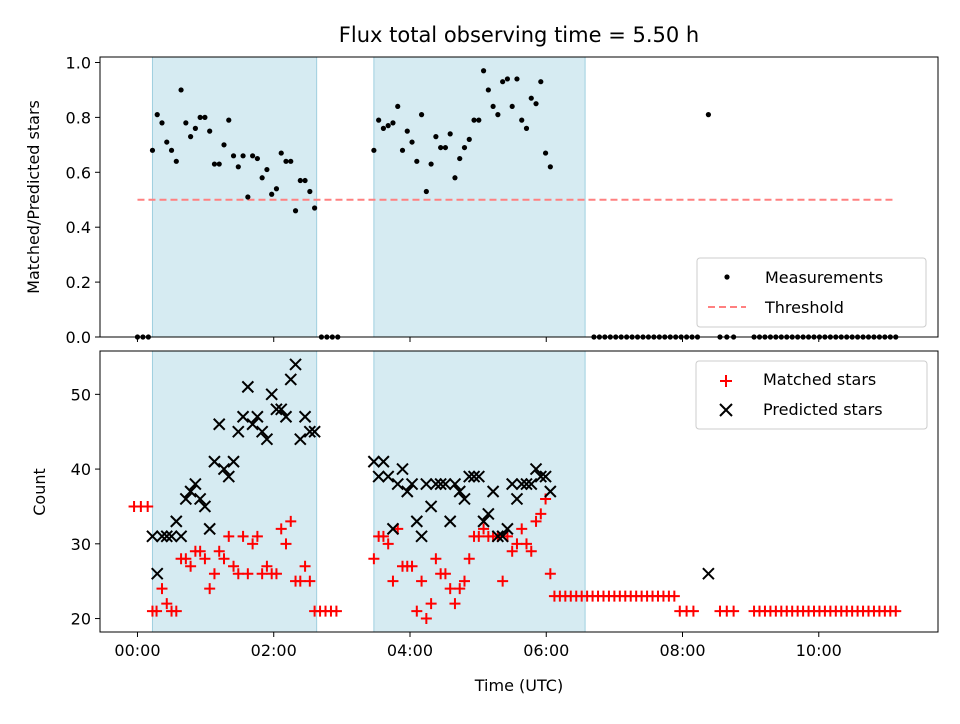 Image resolution: width=960 pixels, height=724 pixels. I want to click on bottom-y-tick-label: 20, so click(81, 619).